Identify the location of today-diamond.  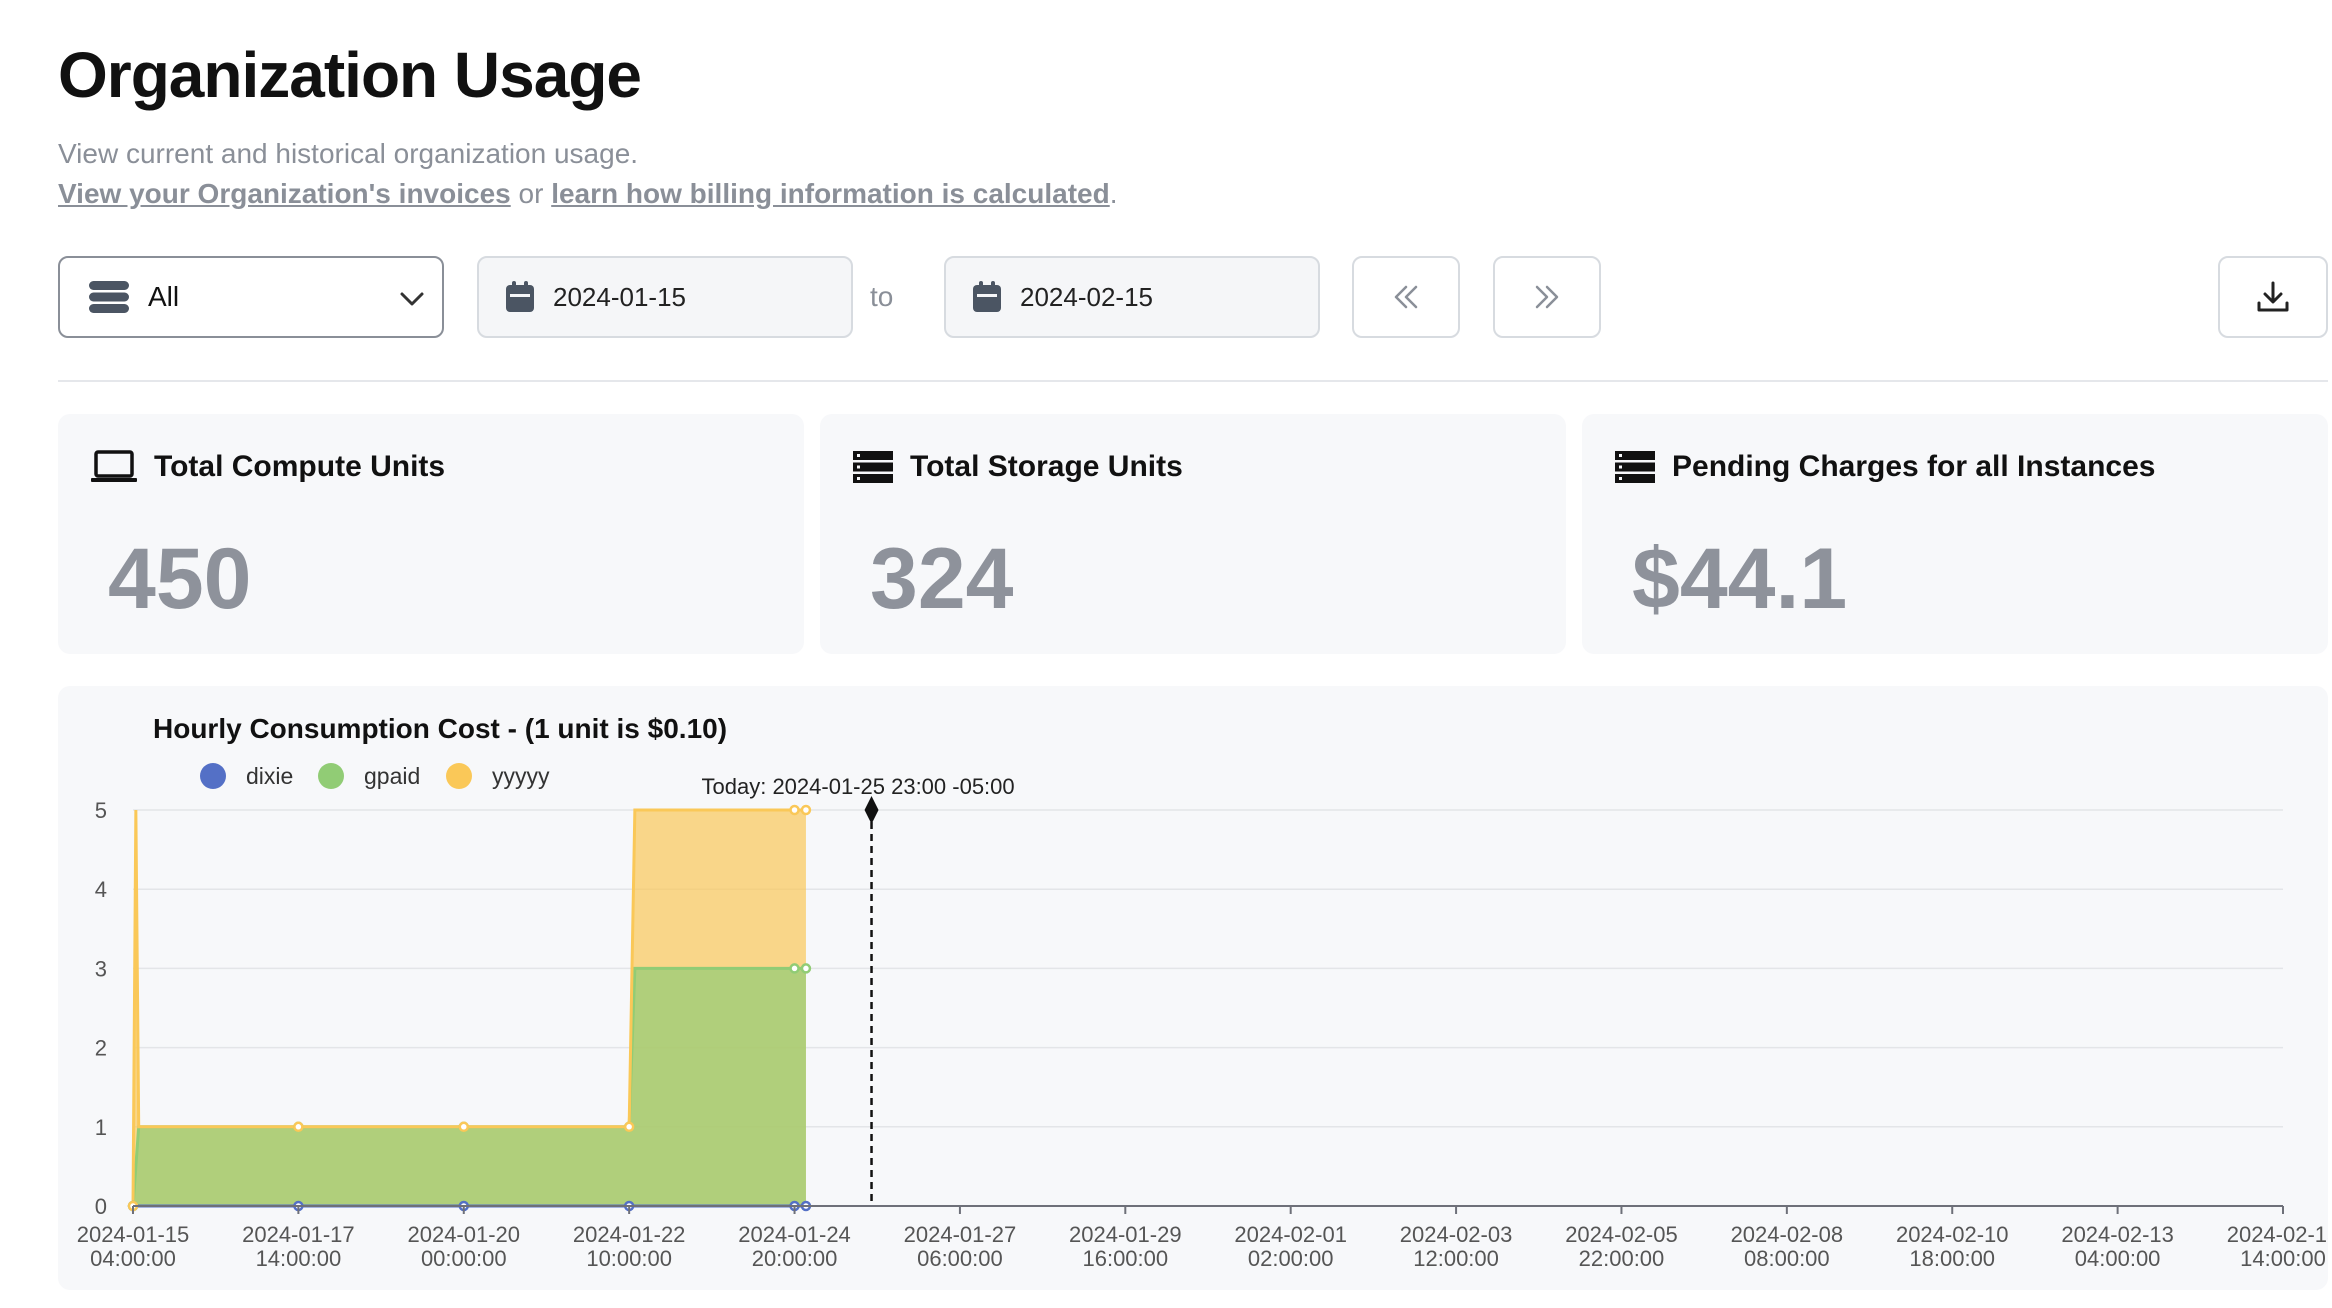
(871, 810).